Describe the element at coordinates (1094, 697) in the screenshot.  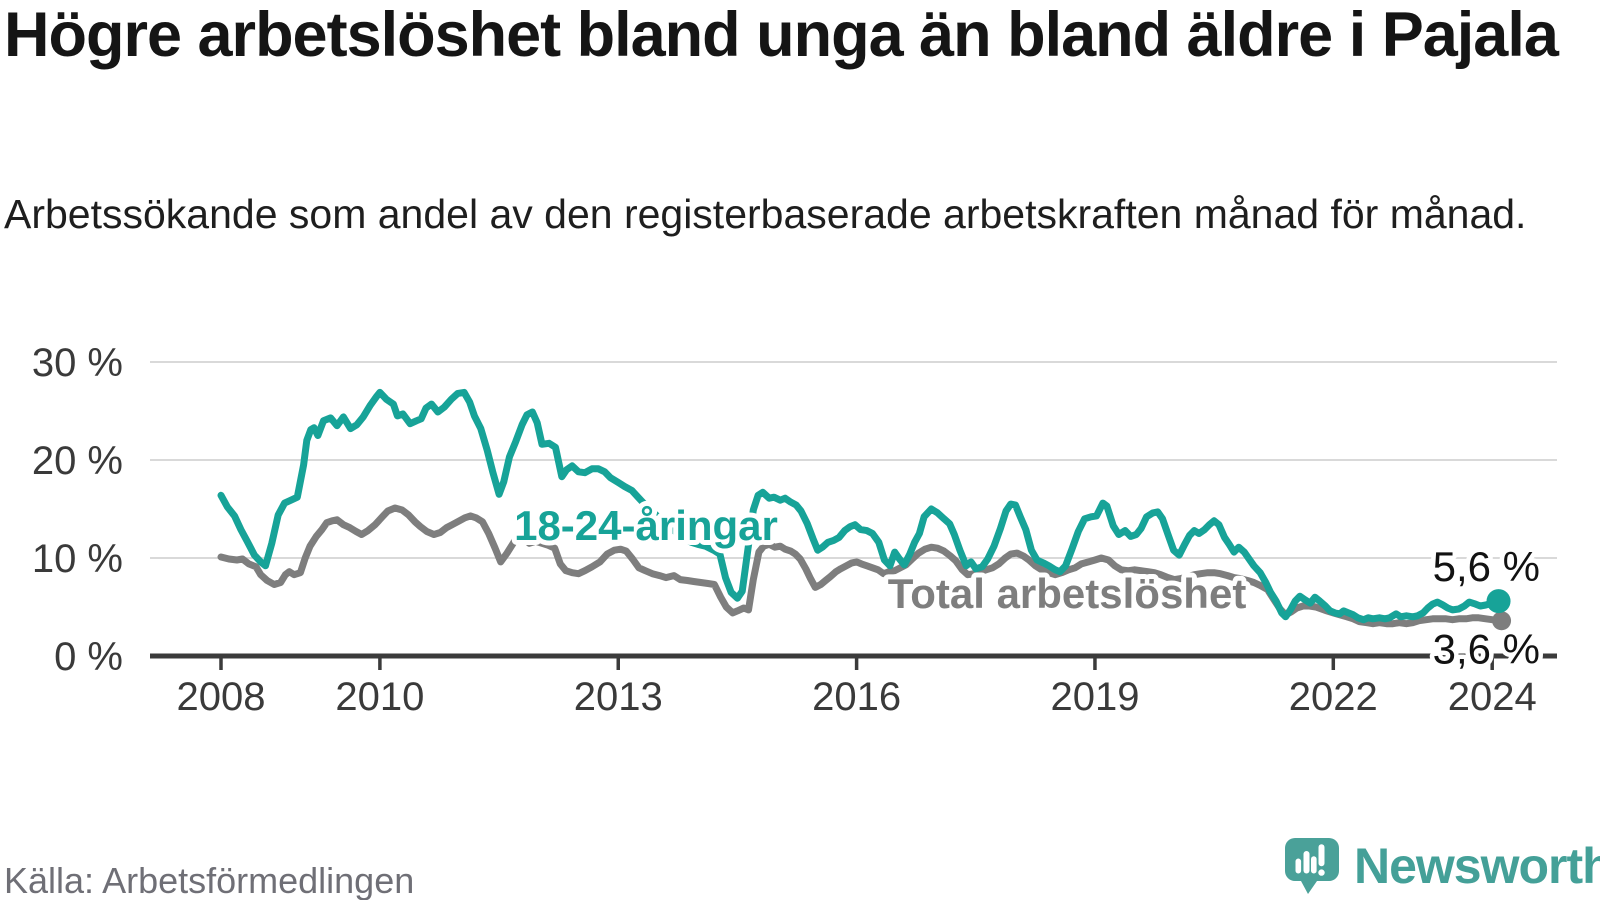
I see `x-tick-label: 2019` at that location.